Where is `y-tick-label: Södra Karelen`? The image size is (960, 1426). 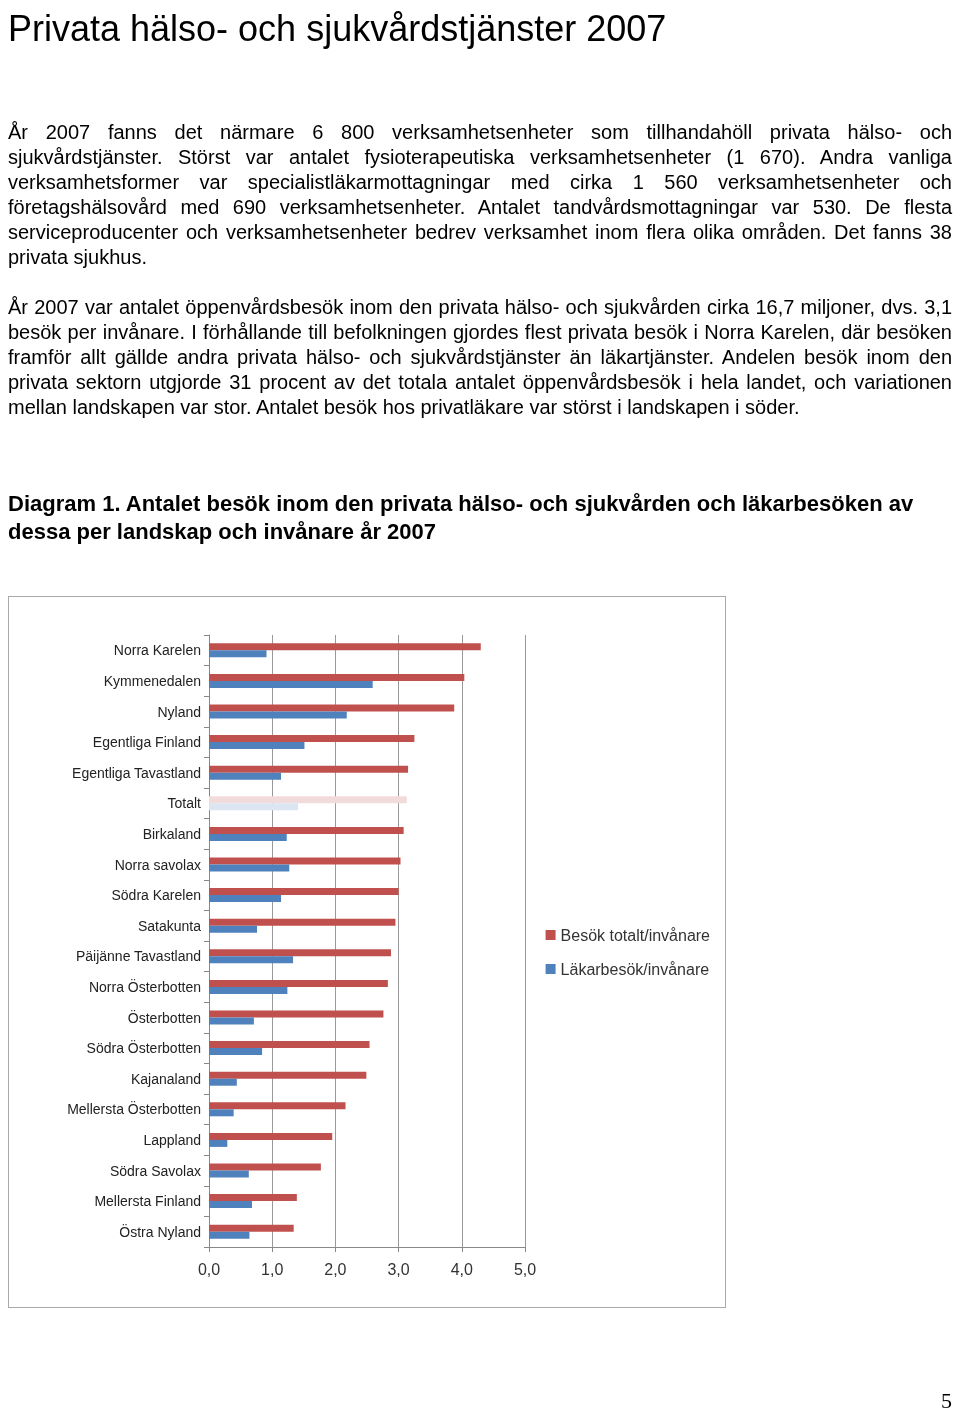 y-tick-label: Södra Karelen is located at coordinates (156, 895).